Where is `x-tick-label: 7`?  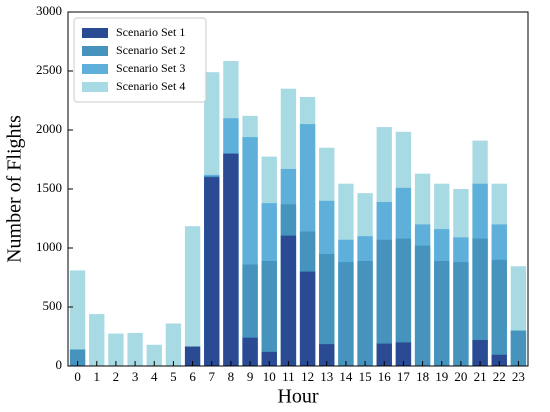
x-tick-label: 7 is located at coordinates (212, 376).